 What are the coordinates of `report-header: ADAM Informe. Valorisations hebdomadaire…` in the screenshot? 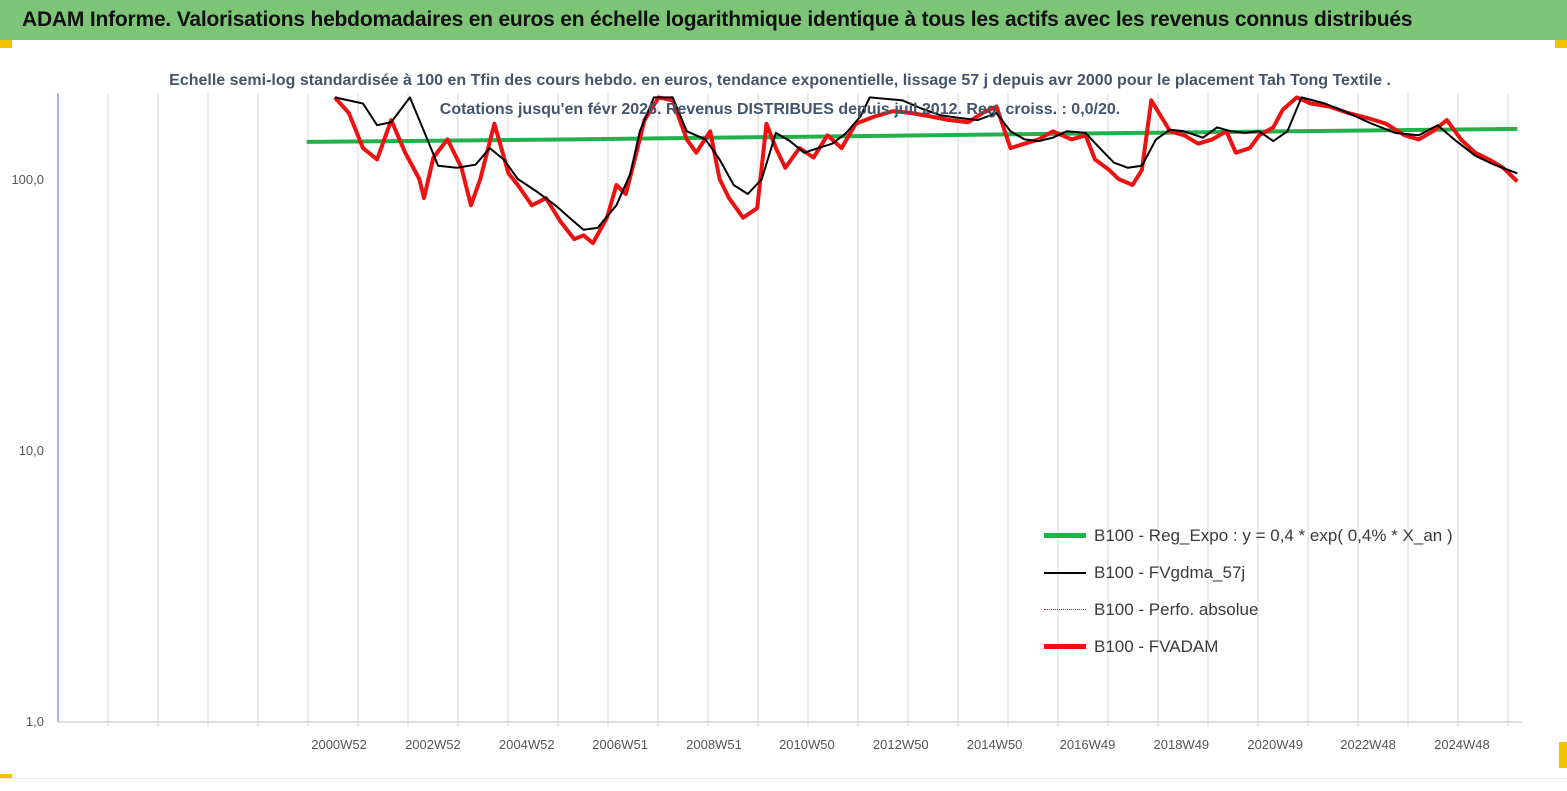 It's located at (783, 20).